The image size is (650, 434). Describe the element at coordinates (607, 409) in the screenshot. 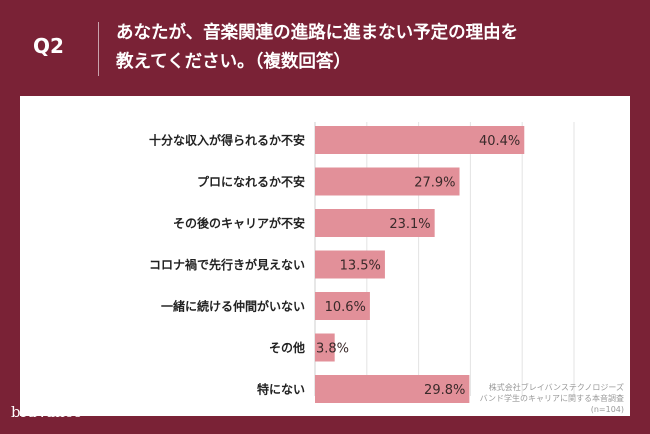

I see `source-line-3: (n=104)` at that location.